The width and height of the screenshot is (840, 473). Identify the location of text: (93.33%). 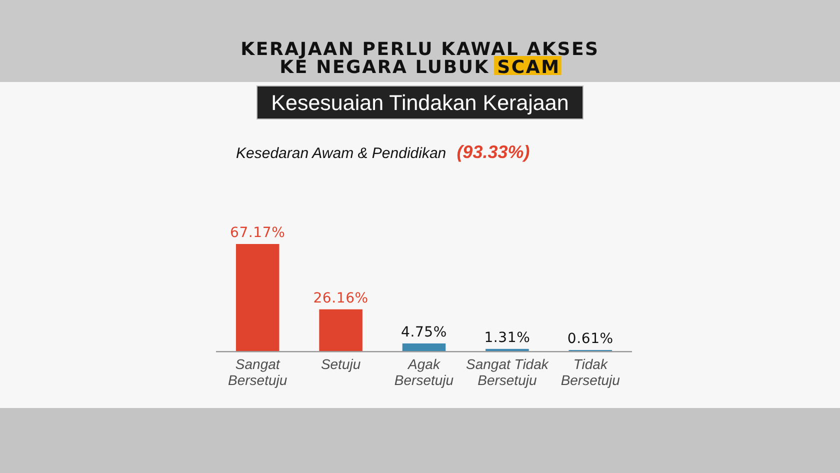
(493, 152).